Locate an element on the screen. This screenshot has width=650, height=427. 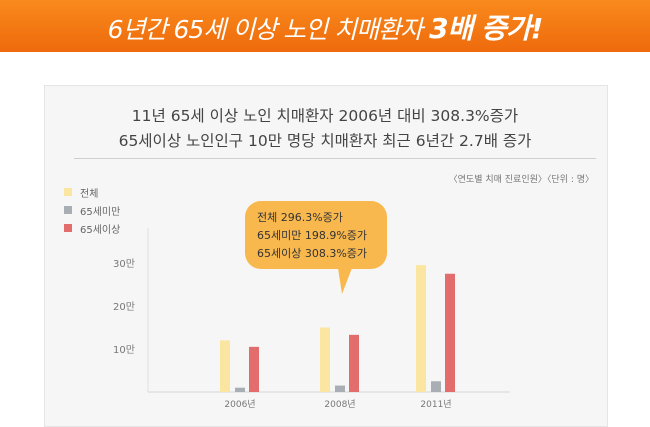
legend-item-over65: 65세이상 is located at coordinates (92, 228).